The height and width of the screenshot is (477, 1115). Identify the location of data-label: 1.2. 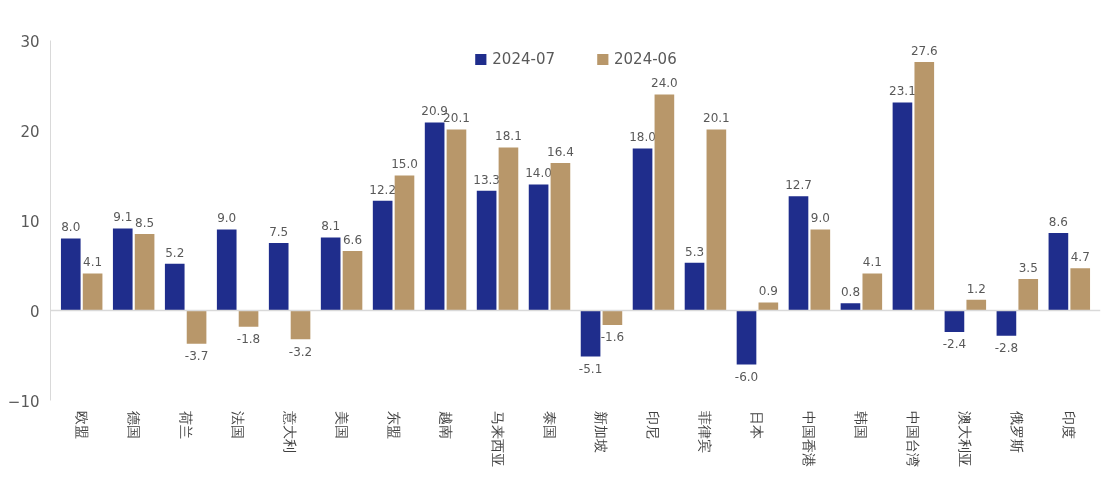
(976, 288).